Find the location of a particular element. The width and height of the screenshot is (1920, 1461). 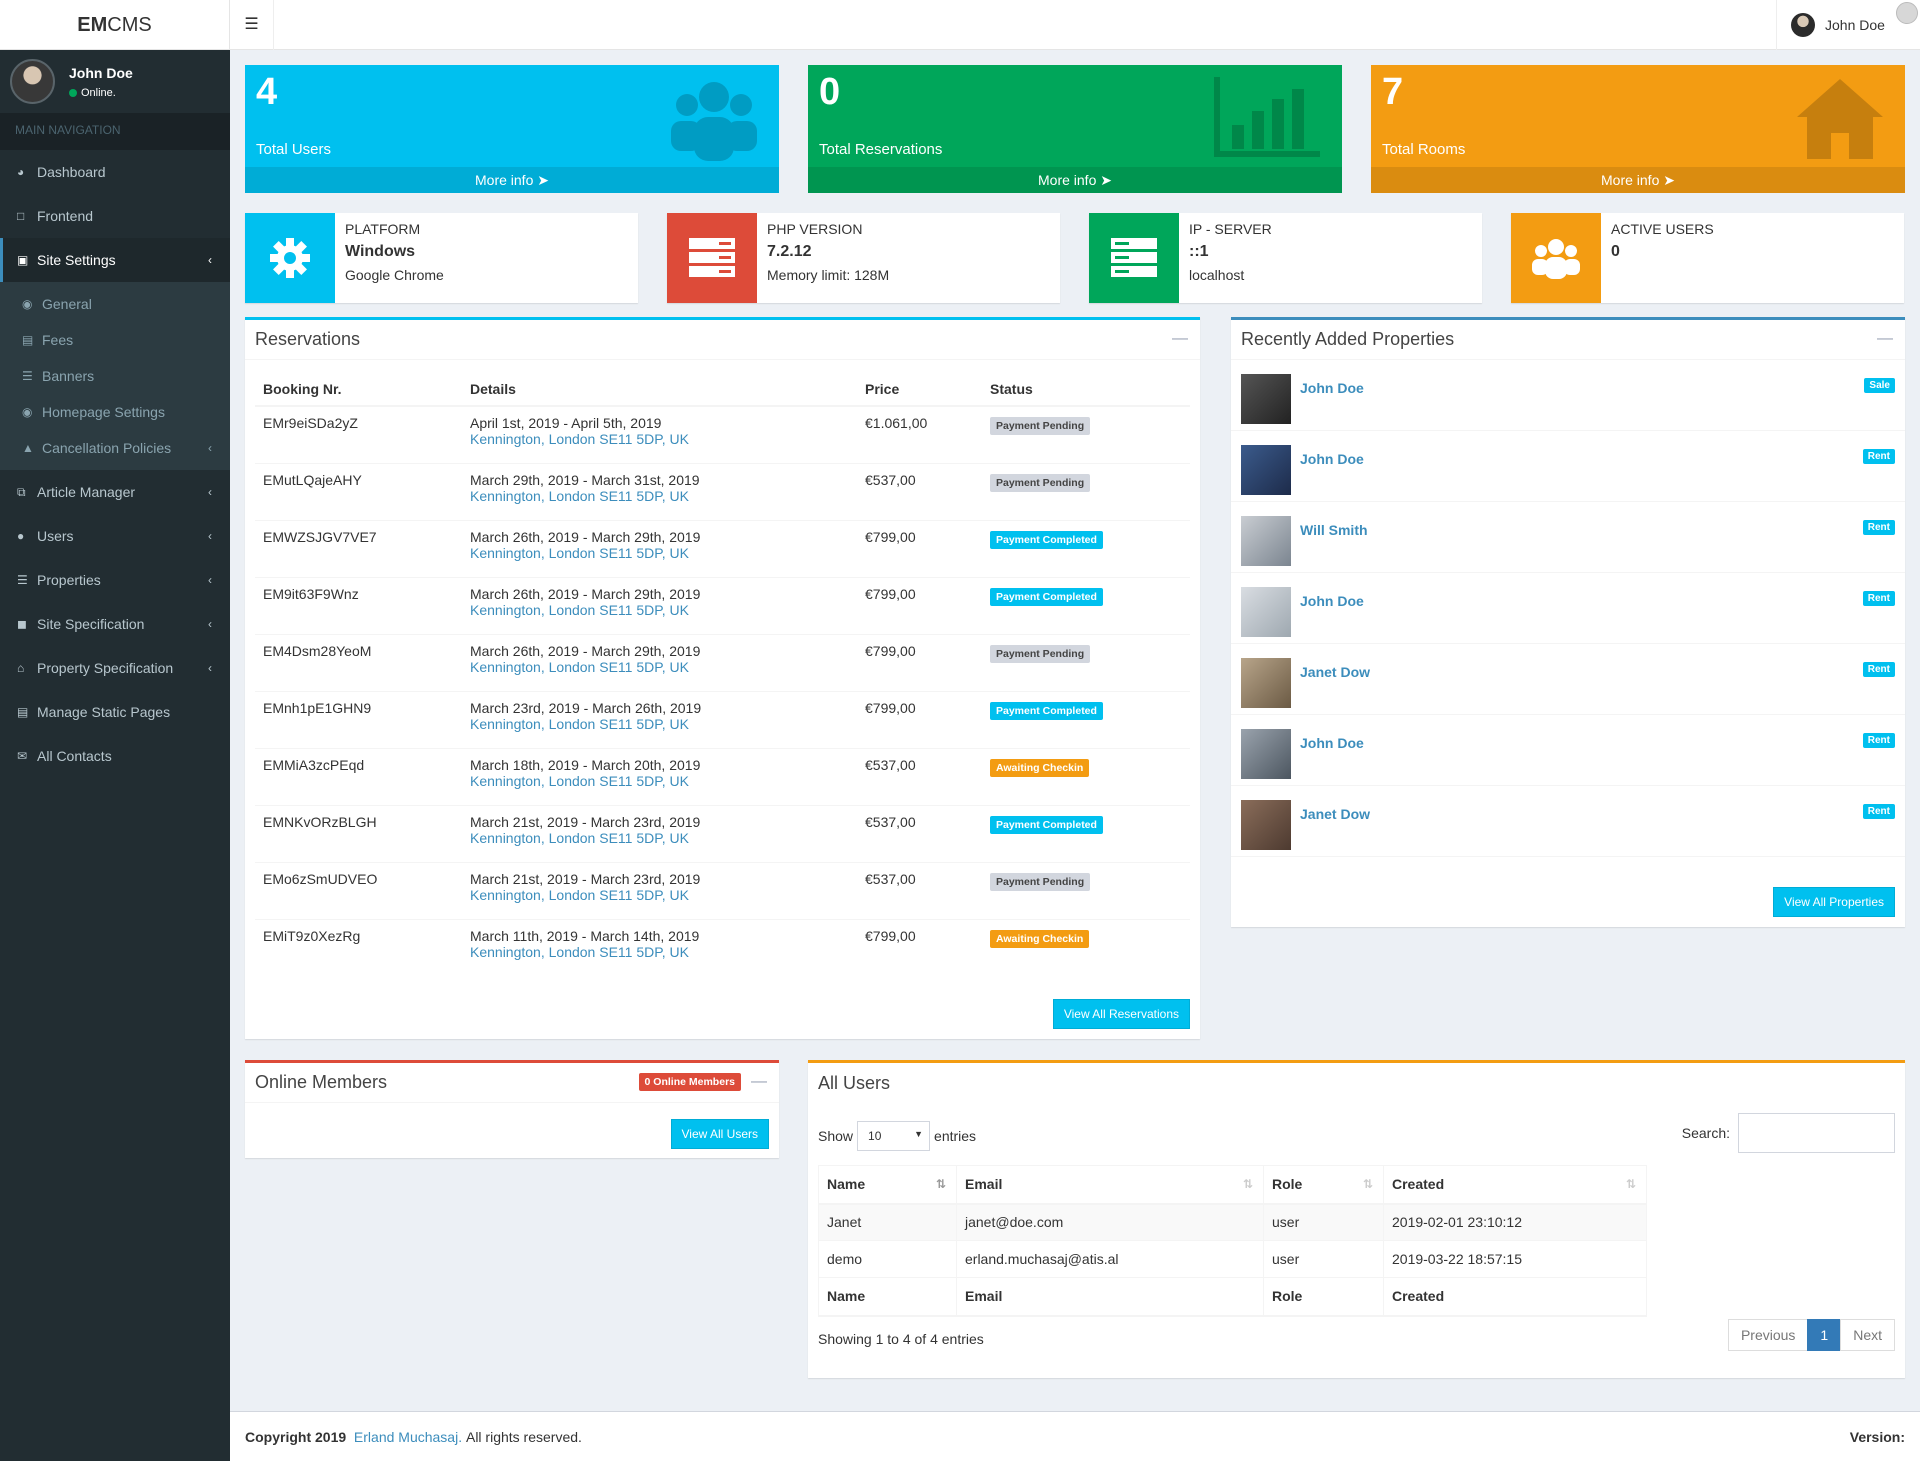

sidebar-item-cancellation-policies: ▲ Cancellation Policies ‹ is located at coordinates (117, 448).